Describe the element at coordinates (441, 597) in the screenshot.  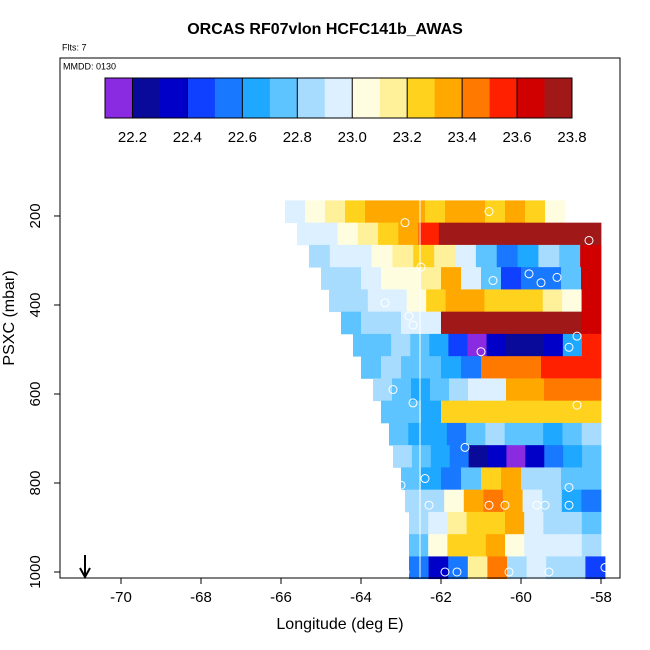
I see `x-tick-label: -62` at that location.